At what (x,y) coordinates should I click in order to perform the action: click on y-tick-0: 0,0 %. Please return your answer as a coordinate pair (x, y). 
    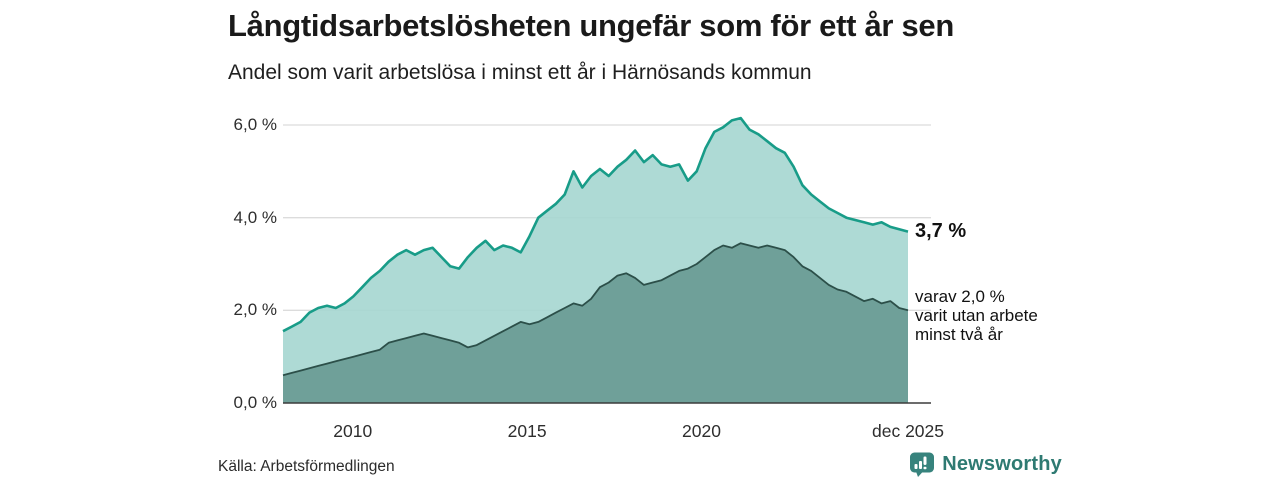
    Looking at the image, I should click on (255, 402).